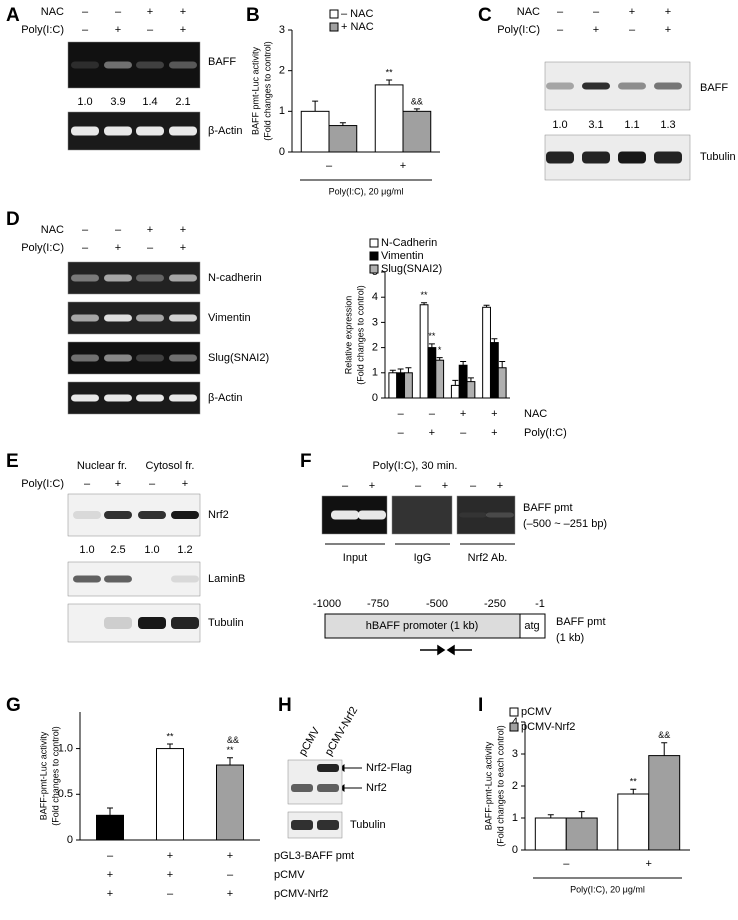 The width and height of the screenshot is (738, 920). What do you see at coordinates (65, 794) in the screenshot?
I see `y-tick-label: 0.5` at bounding box center [65, 794].